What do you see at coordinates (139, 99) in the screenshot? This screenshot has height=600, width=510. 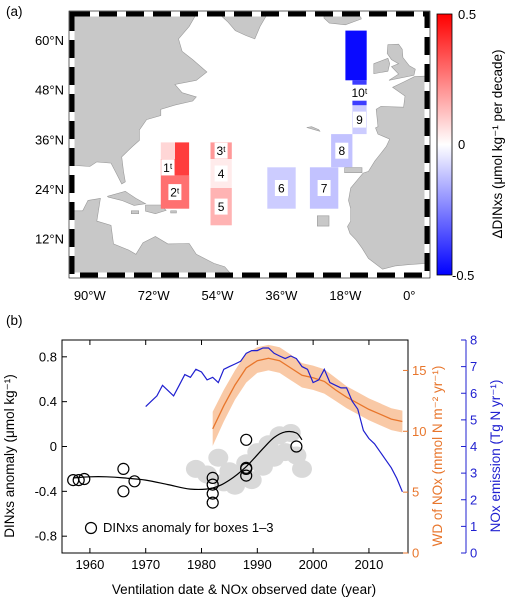 I see `north-america` at bounding box center [139, 99].